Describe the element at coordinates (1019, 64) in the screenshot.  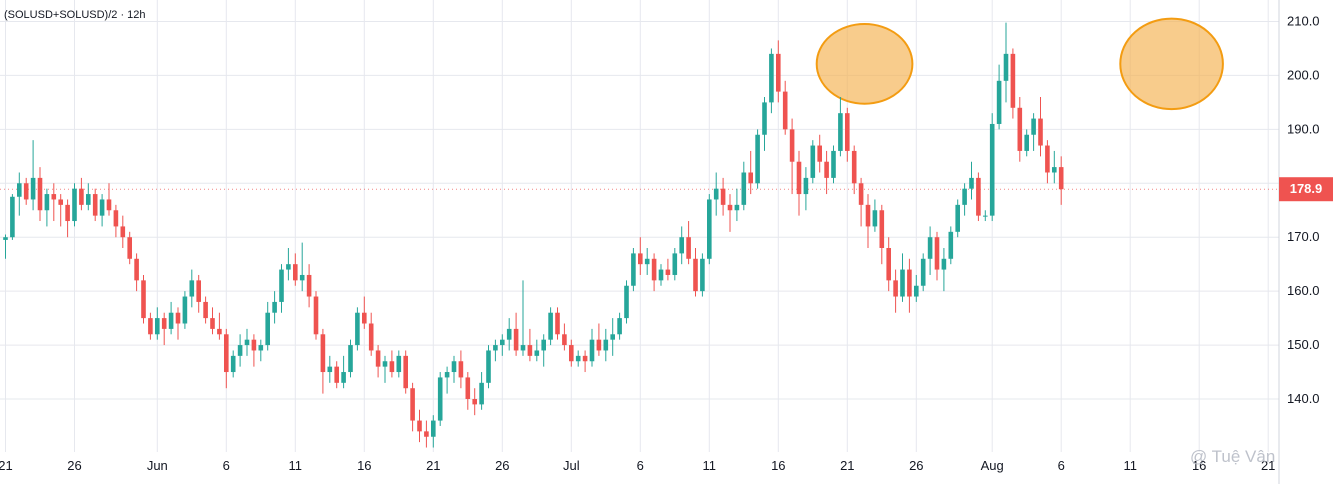
I see `highlight-circles` at that location.